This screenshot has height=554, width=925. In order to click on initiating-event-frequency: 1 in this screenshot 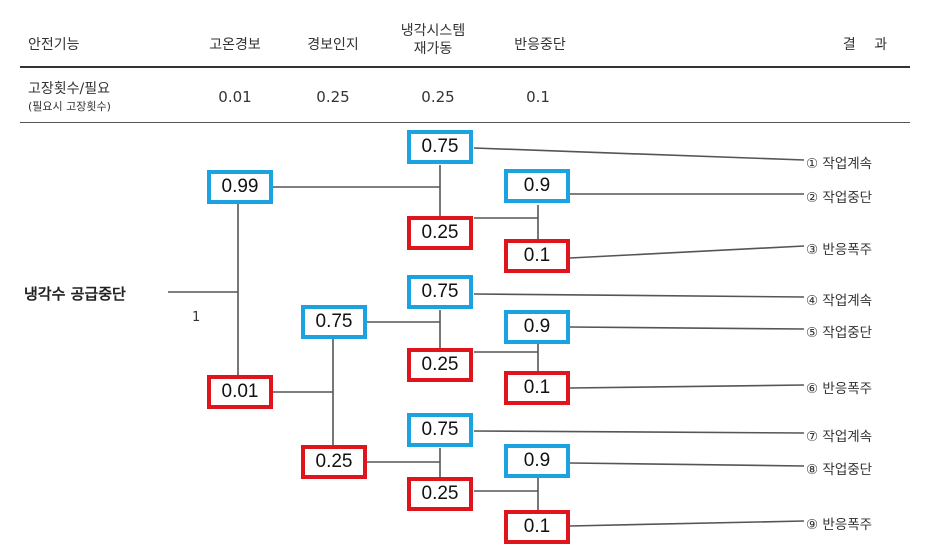, I will do `click(196, 317)`.